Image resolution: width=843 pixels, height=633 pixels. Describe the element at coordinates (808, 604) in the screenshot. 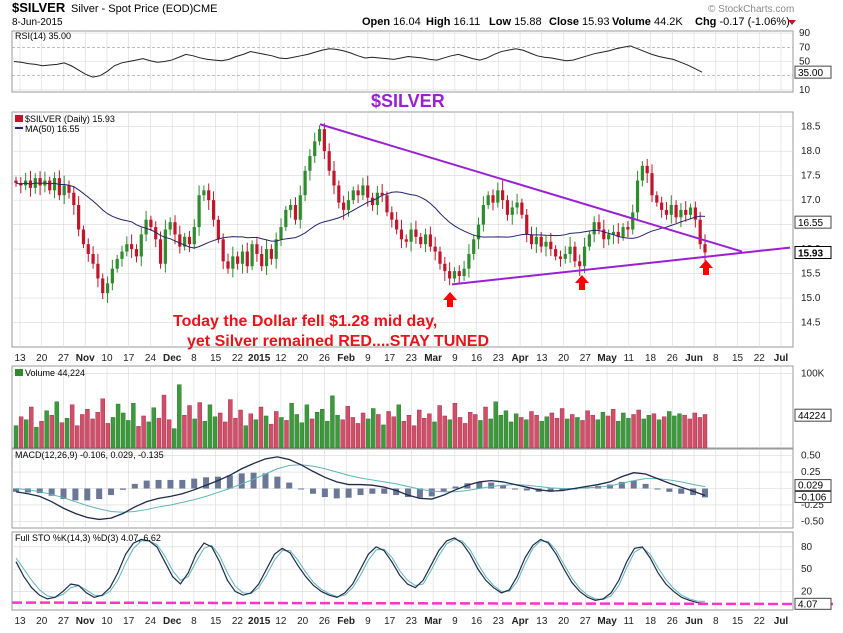

I see `sto-last-value: 4.07` at that location.